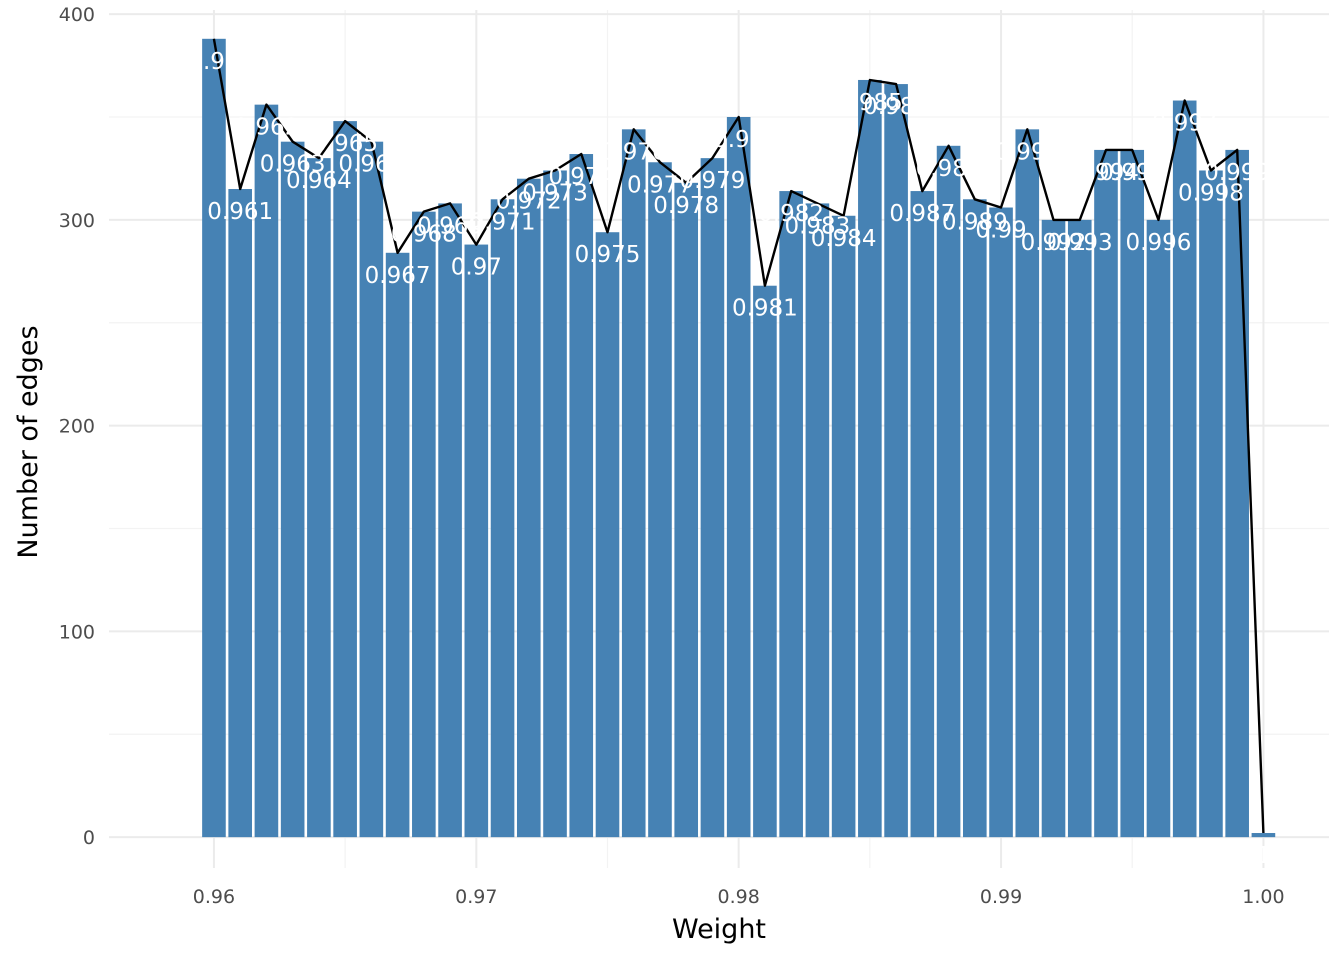  Describe the element at coordinates (1185, 124) in the screenshot. I see `bar-value-label: 0.997` at that location.